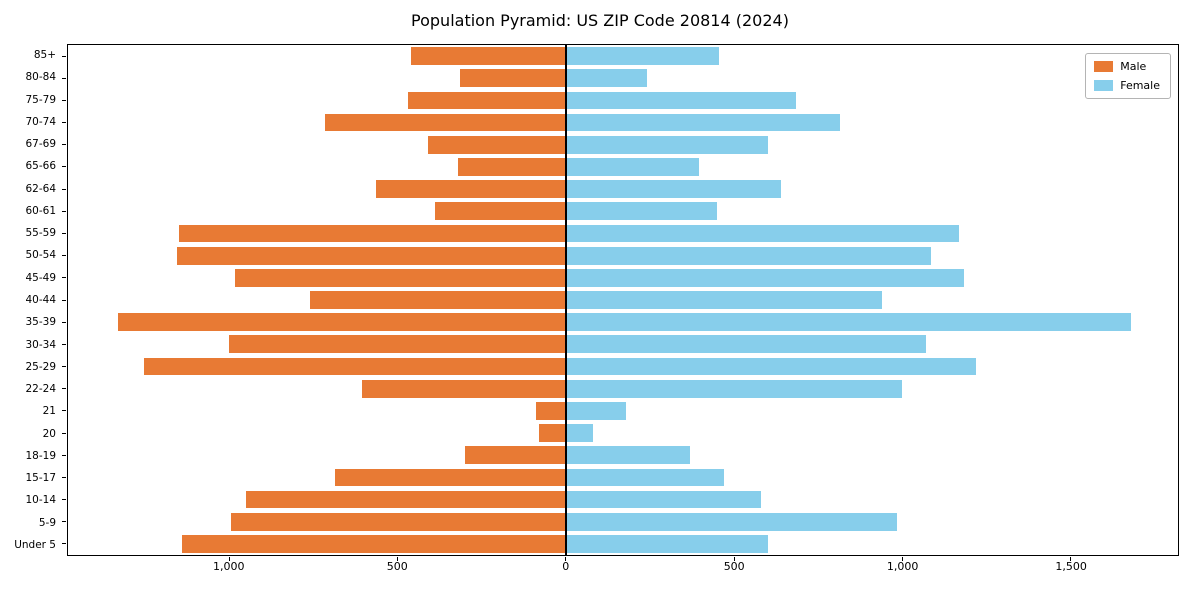 The height and width of the screenshot is (600, 1200). Describe the element at coordinates (40, 389) in the screenshot. I see `y-tick-label: 22-24` at that location.